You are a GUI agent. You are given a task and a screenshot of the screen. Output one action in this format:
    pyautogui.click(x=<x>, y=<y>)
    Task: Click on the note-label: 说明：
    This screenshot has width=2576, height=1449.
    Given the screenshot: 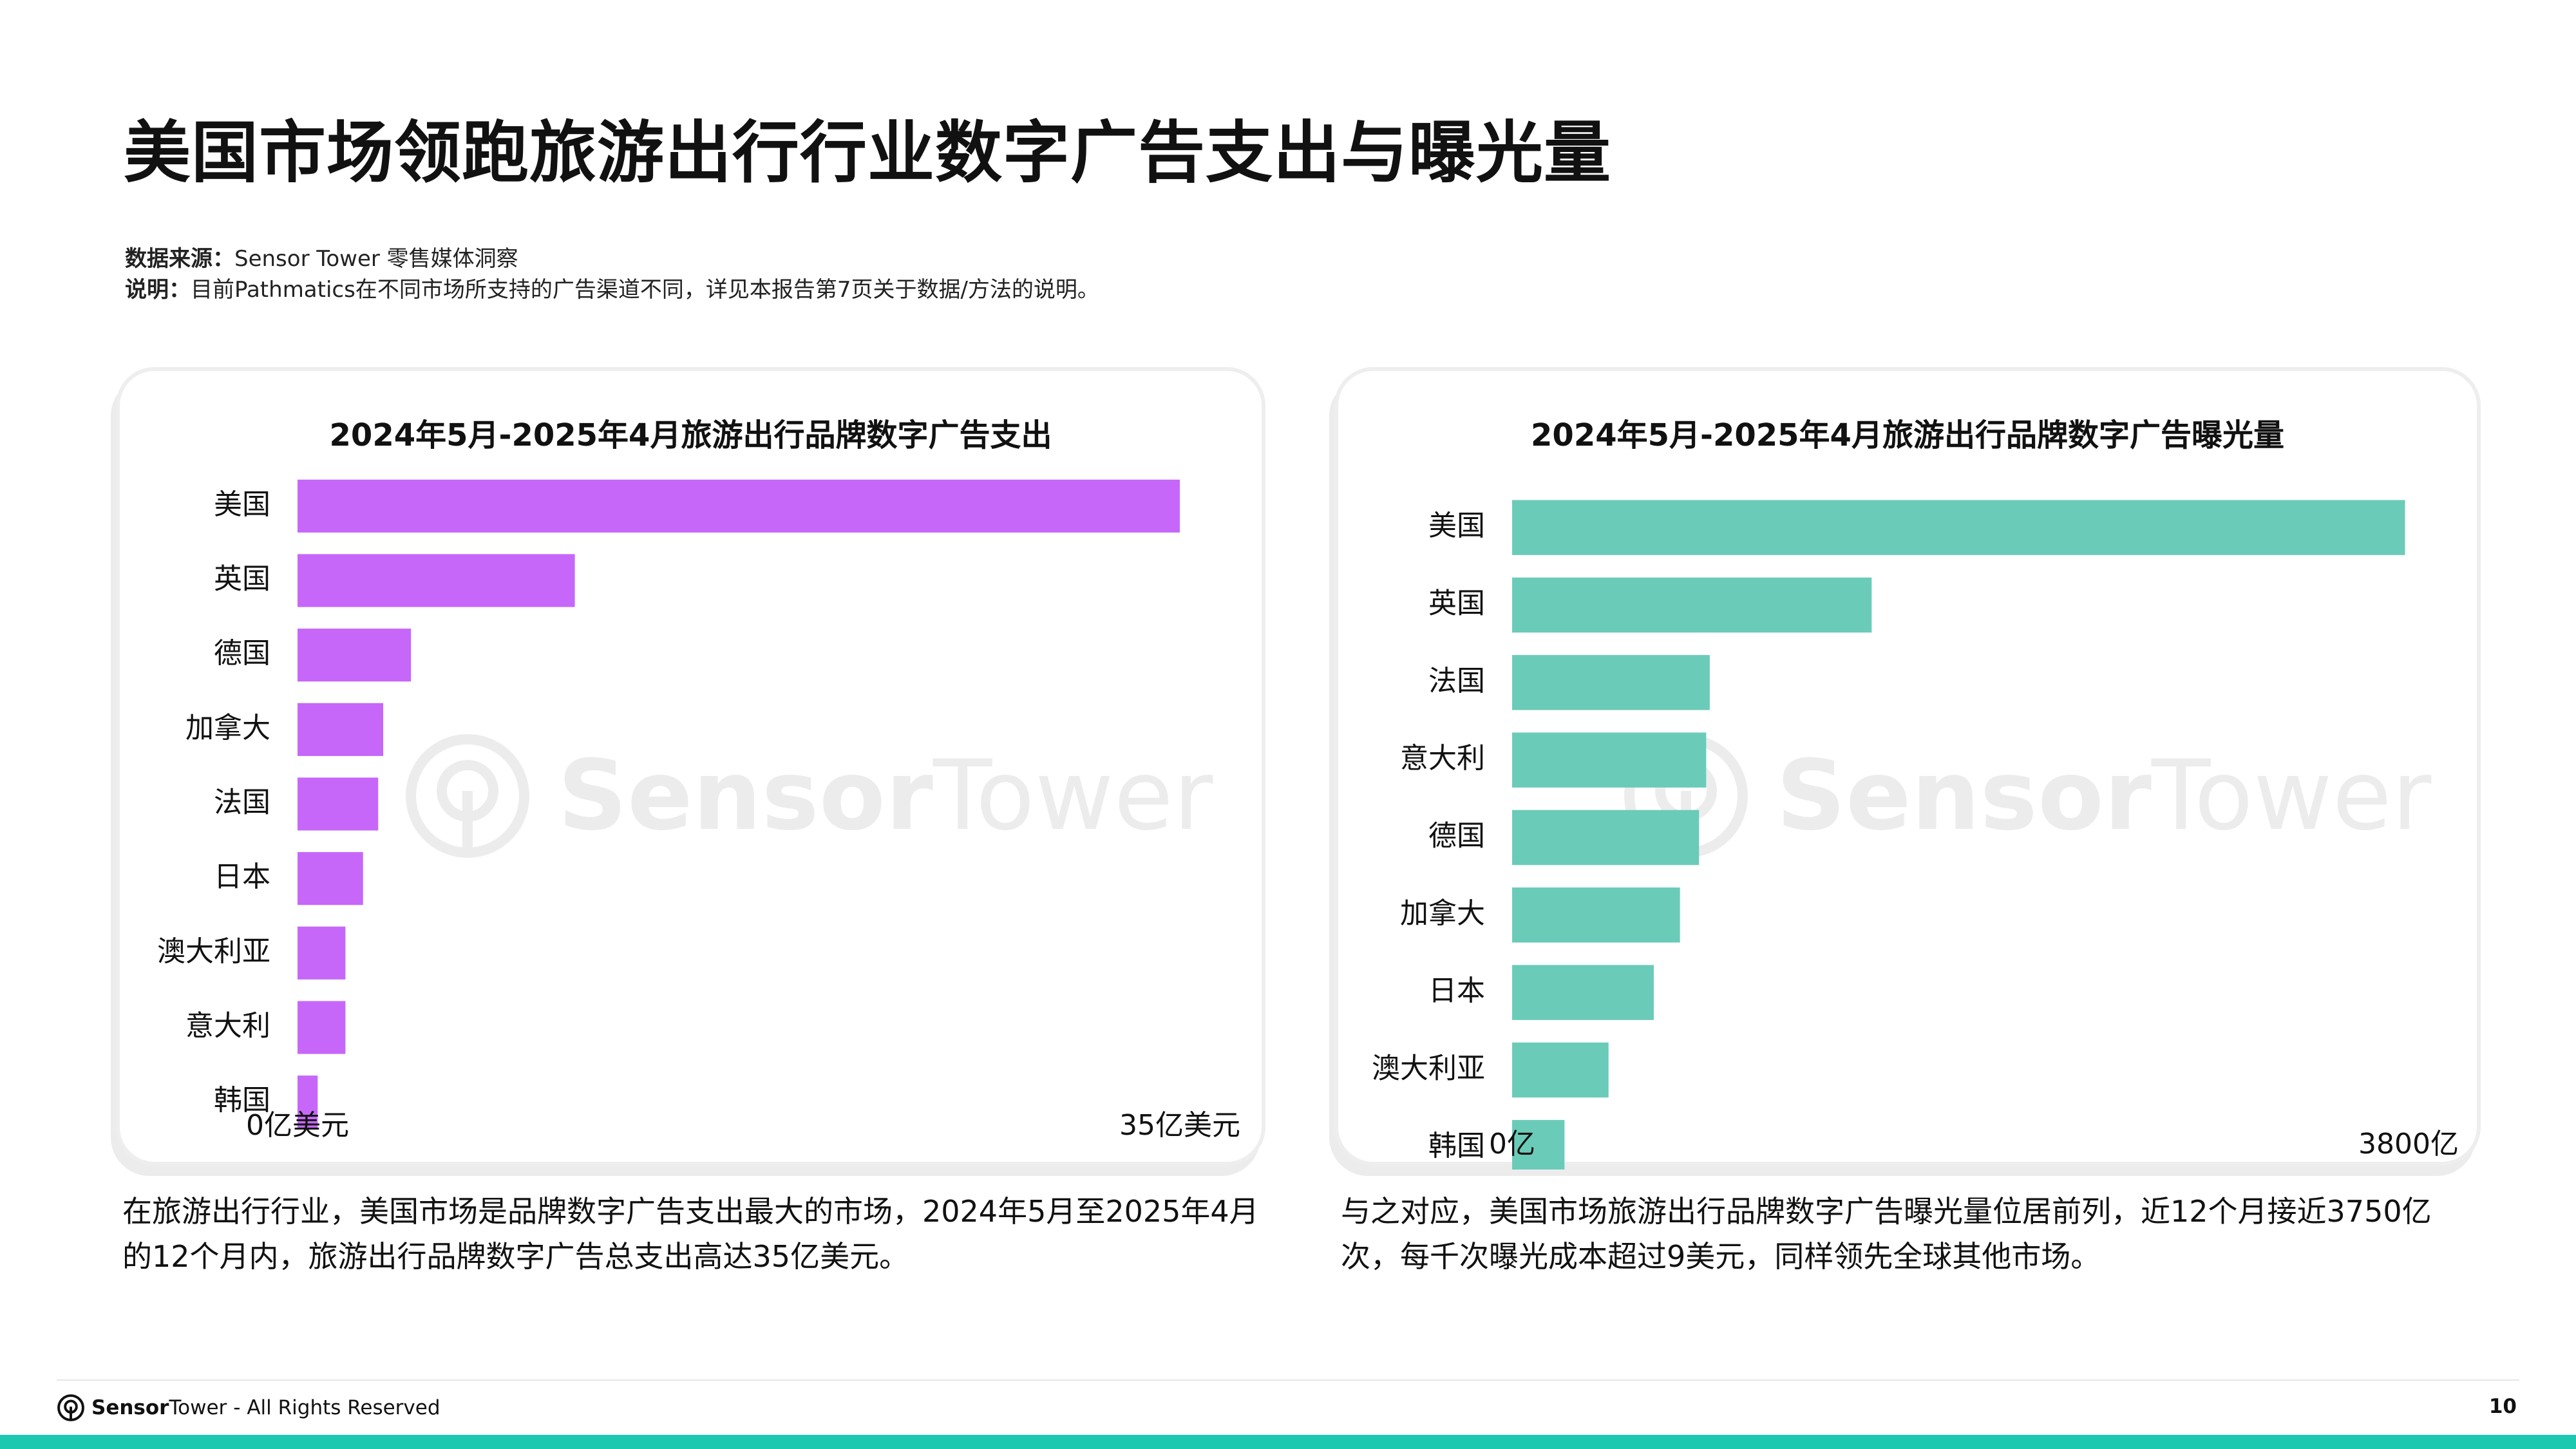 What is the action you would take?
    pyautogui.click(x=158, y=290)
    